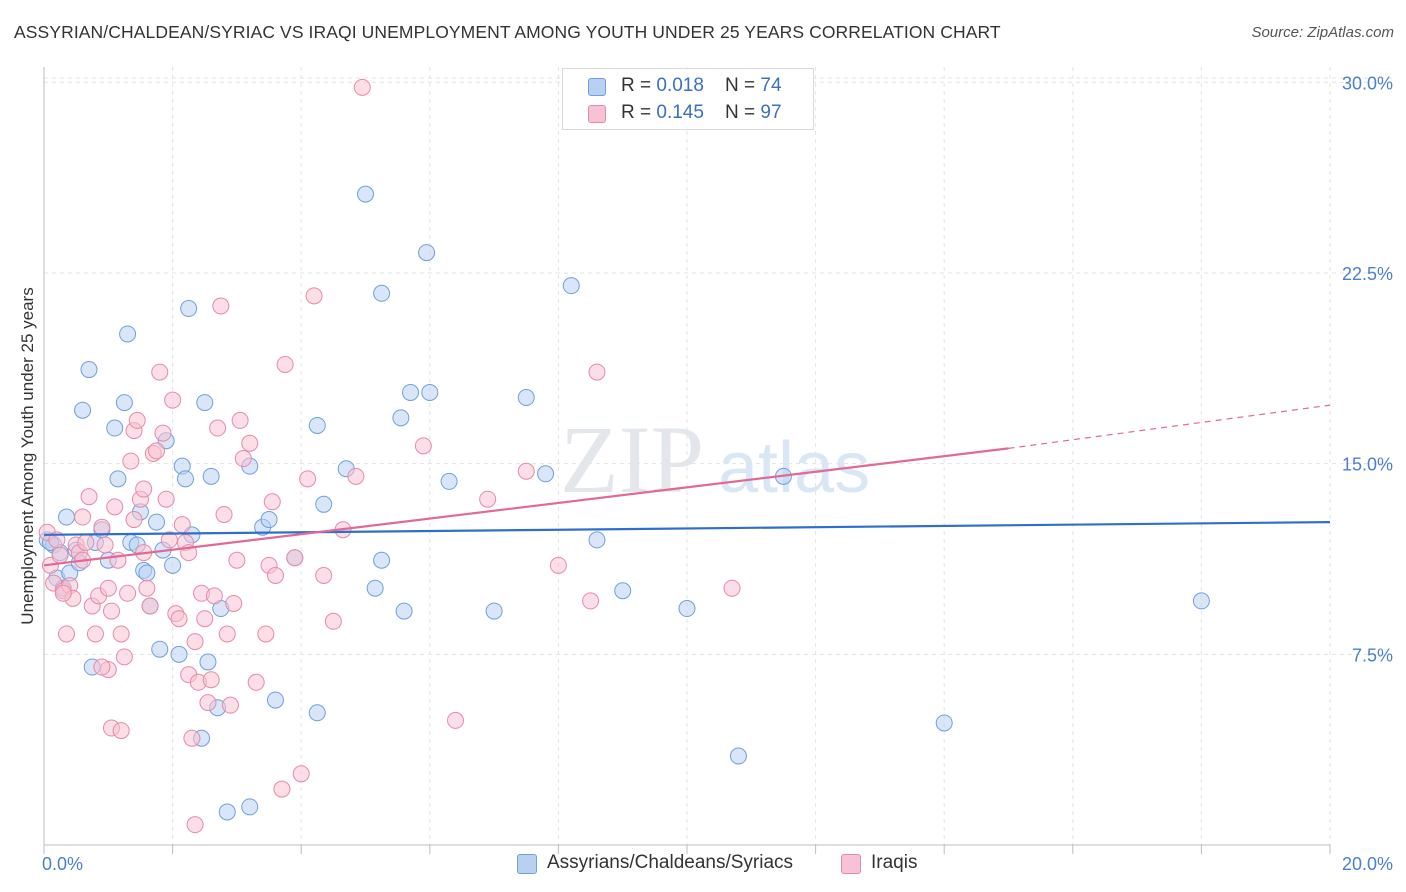  What do you see at coordinates (687, 528) in the screenshot?
I see `assyrians-trend-line` at bounding box center [687, 528].